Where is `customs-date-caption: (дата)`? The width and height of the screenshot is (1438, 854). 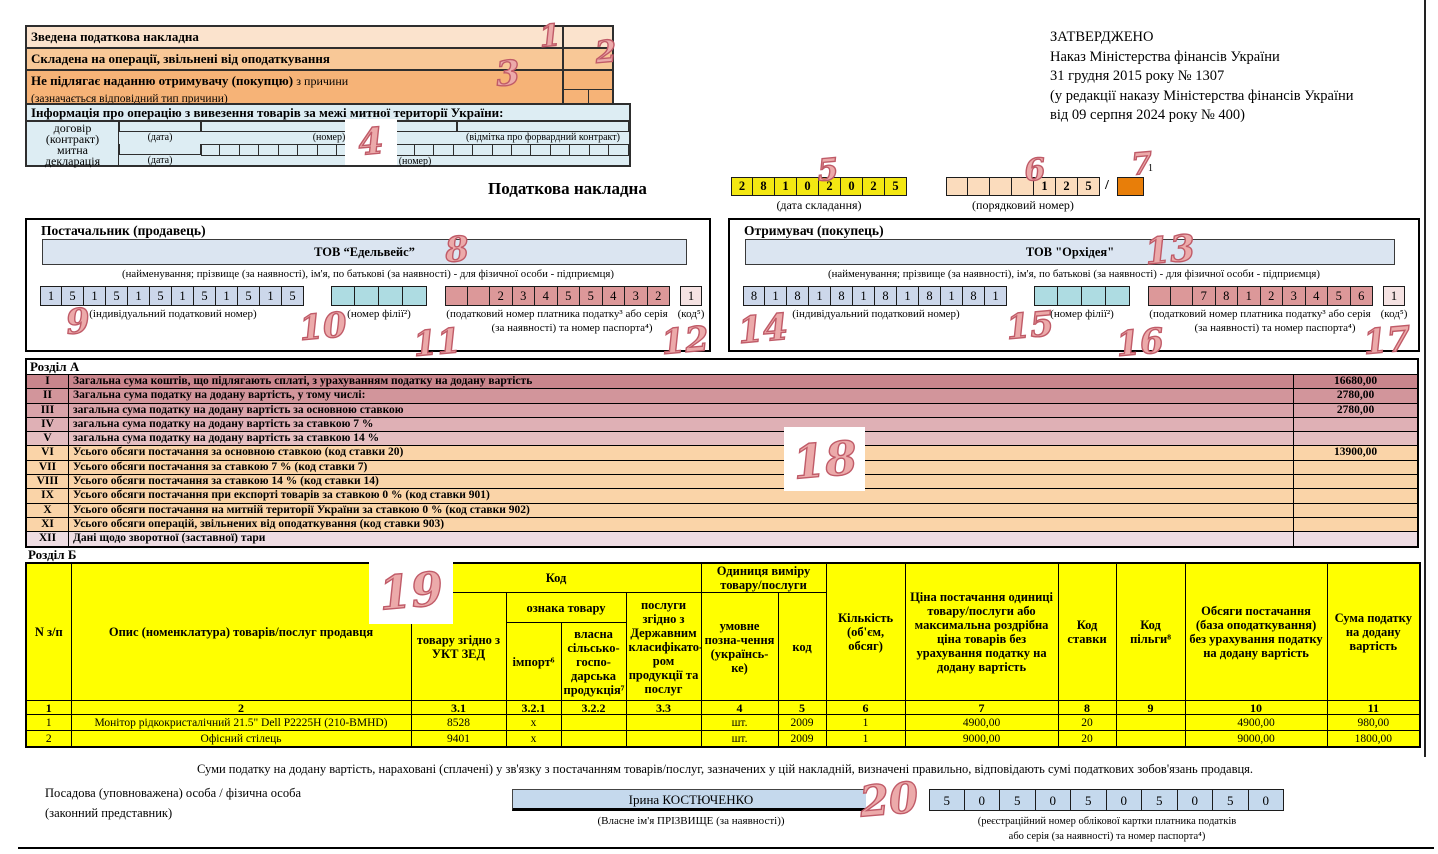 customs-date-caption: (дата) is located at coordinates (160, 160).